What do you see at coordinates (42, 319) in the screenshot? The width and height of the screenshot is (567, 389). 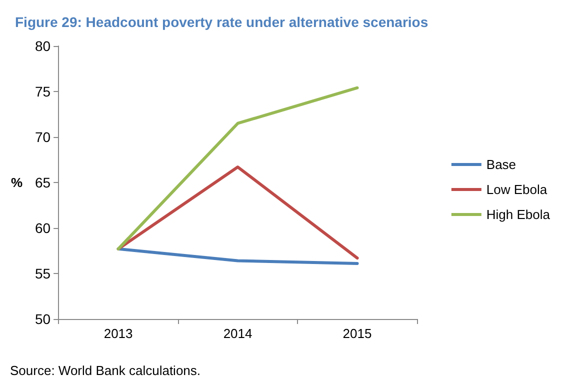 I see `y-tick-label: 50` at bounding box center [42, 319].